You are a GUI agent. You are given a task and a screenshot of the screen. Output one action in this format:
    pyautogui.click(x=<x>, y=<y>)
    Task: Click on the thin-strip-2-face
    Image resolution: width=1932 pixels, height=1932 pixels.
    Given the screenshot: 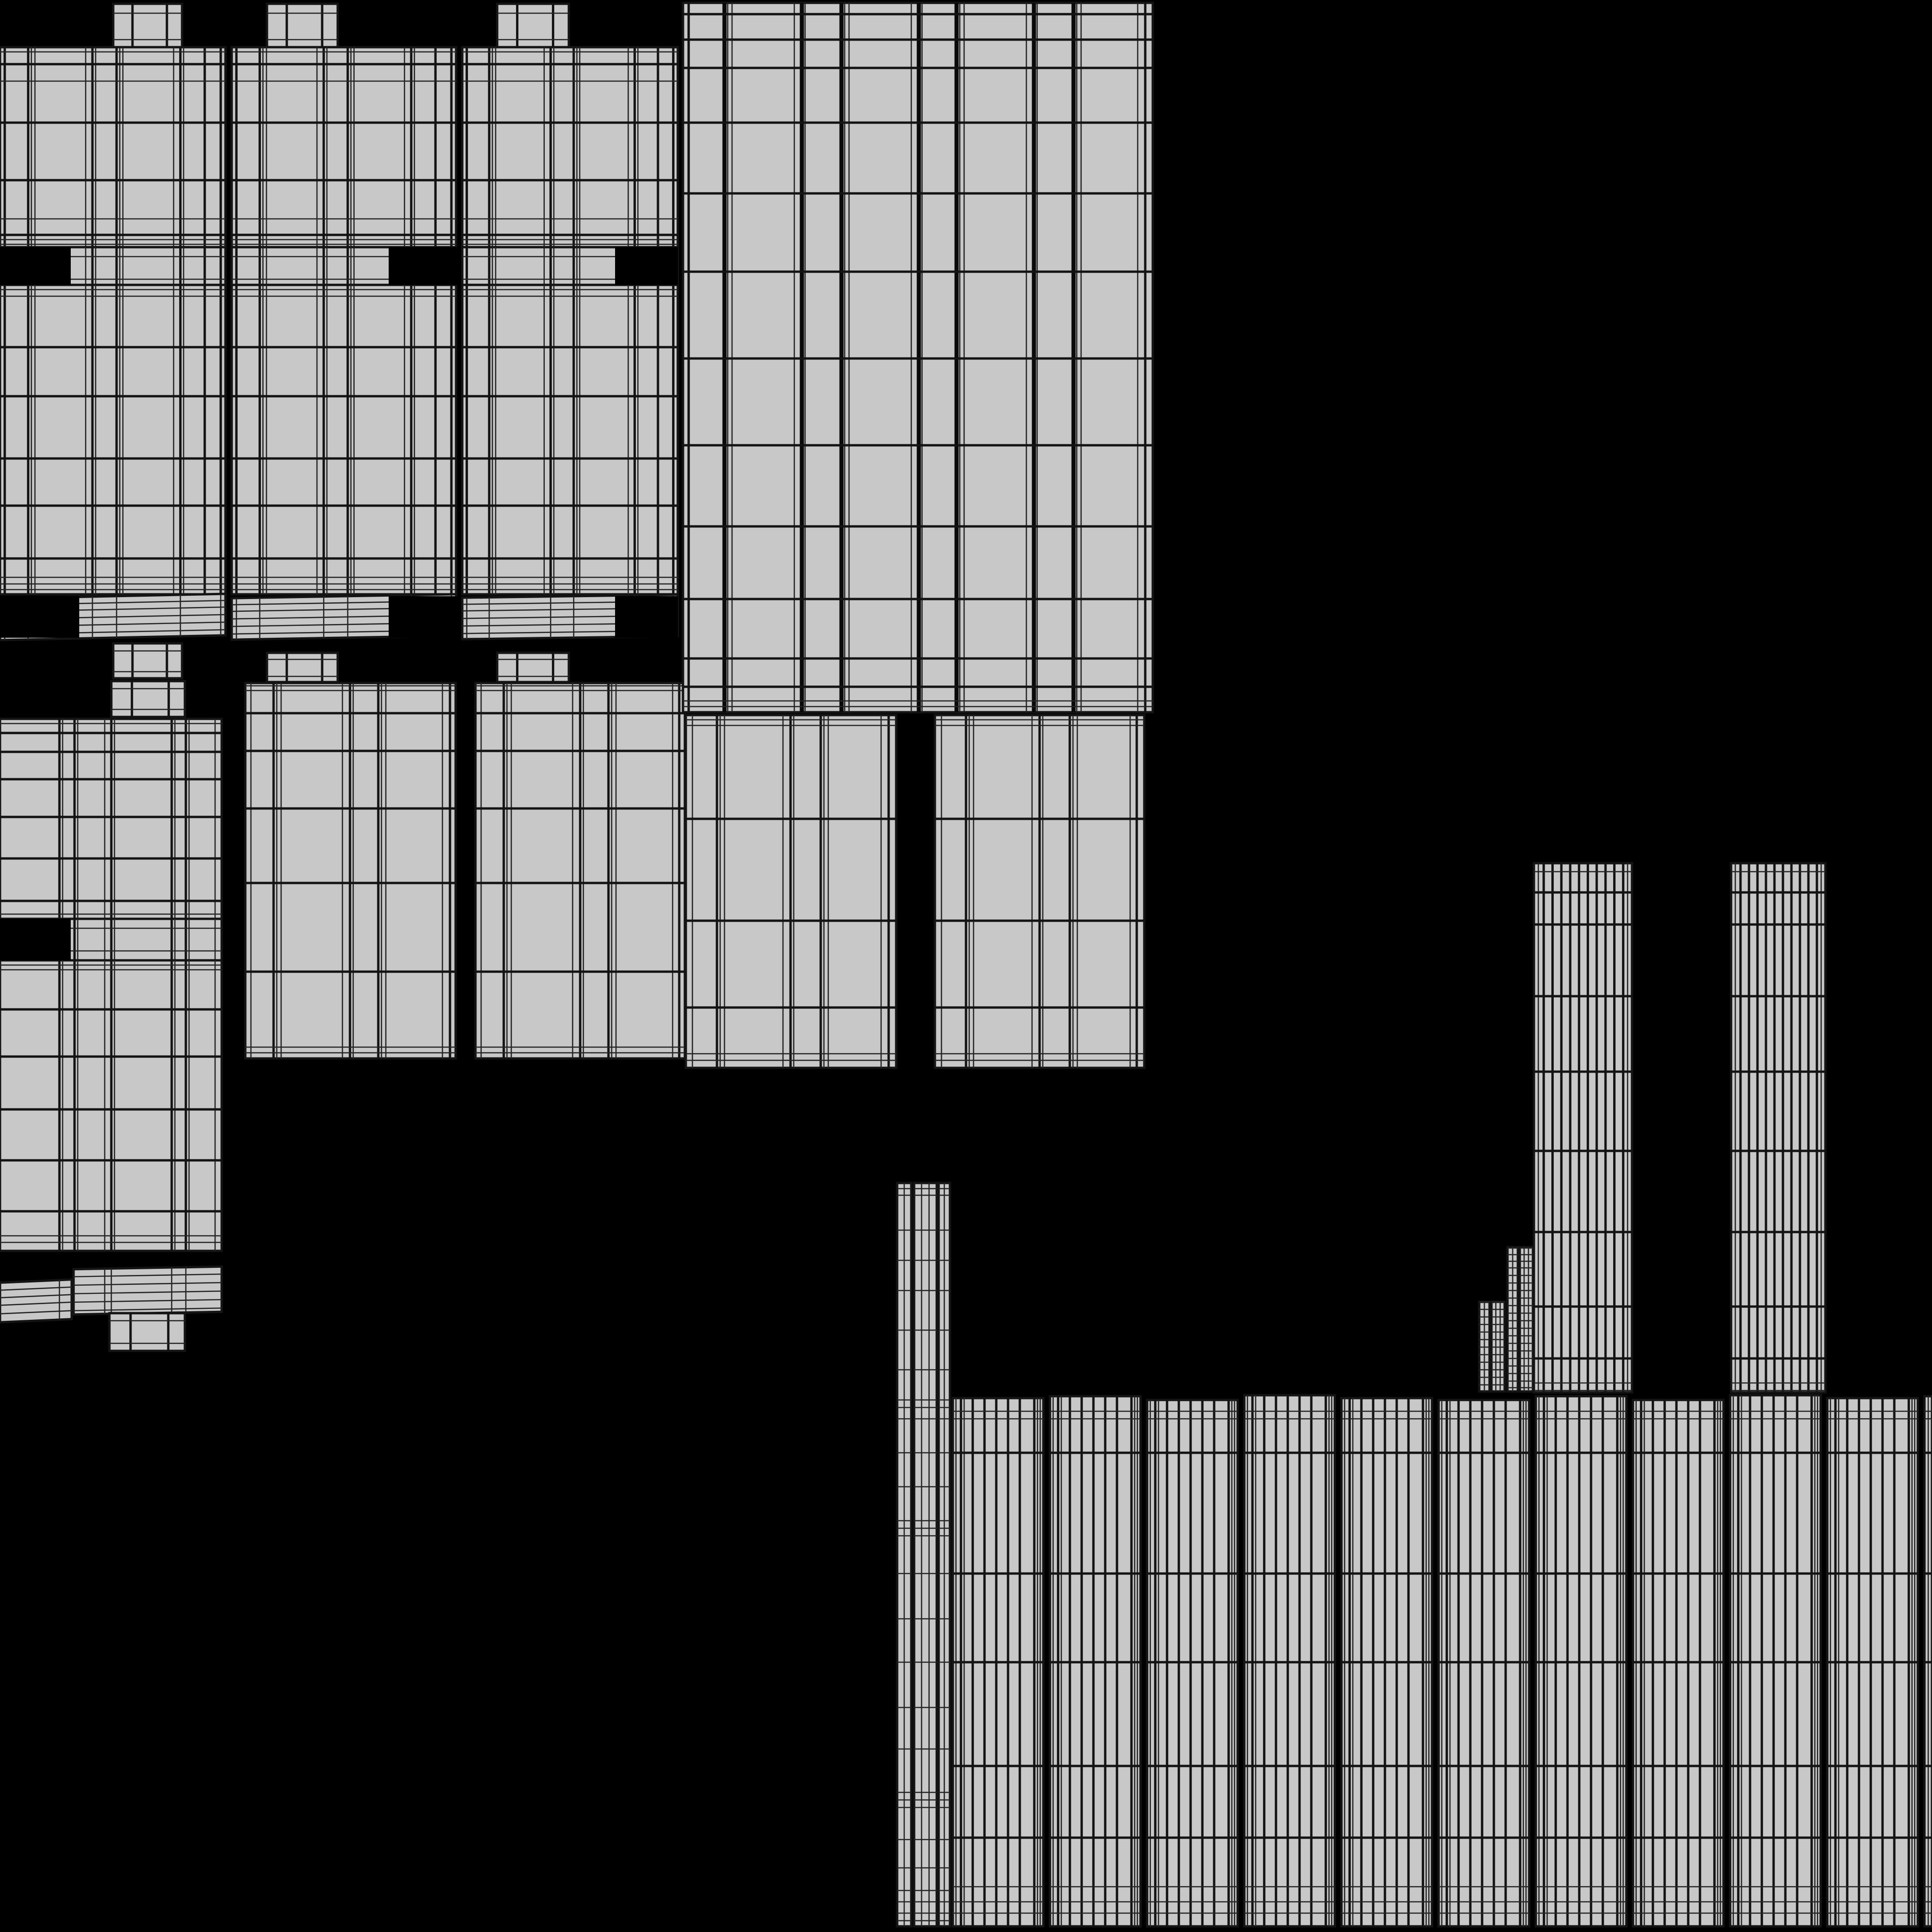 What is the action you would take?
    pyautogui.click(x=926, y=1555)
    